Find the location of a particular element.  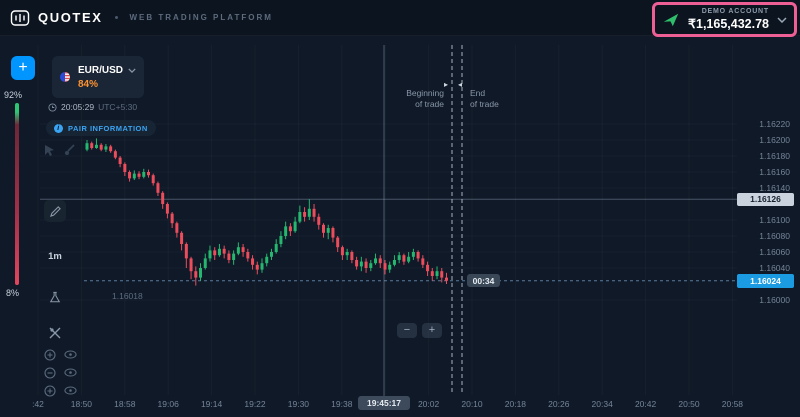

time-axis-label: 19:22 is located at coordinates (255, 404).